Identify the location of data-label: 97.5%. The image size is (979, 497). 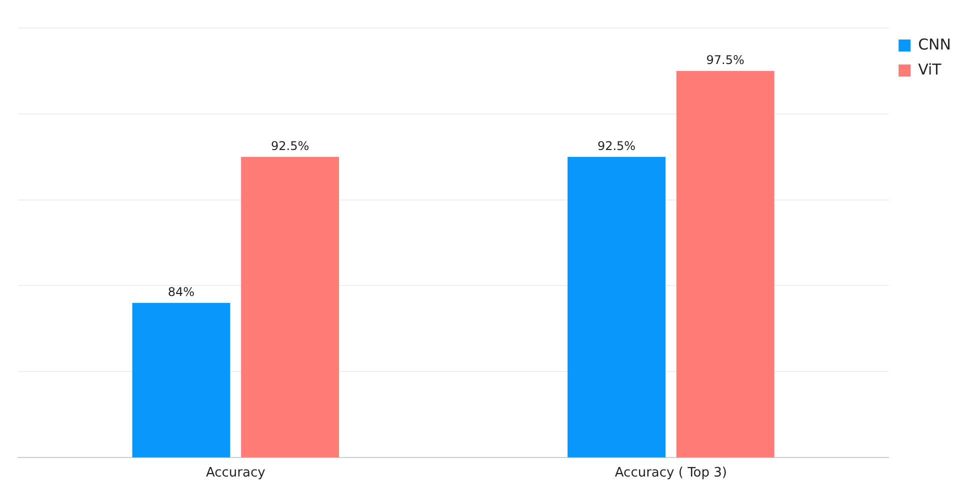
(725, 60).